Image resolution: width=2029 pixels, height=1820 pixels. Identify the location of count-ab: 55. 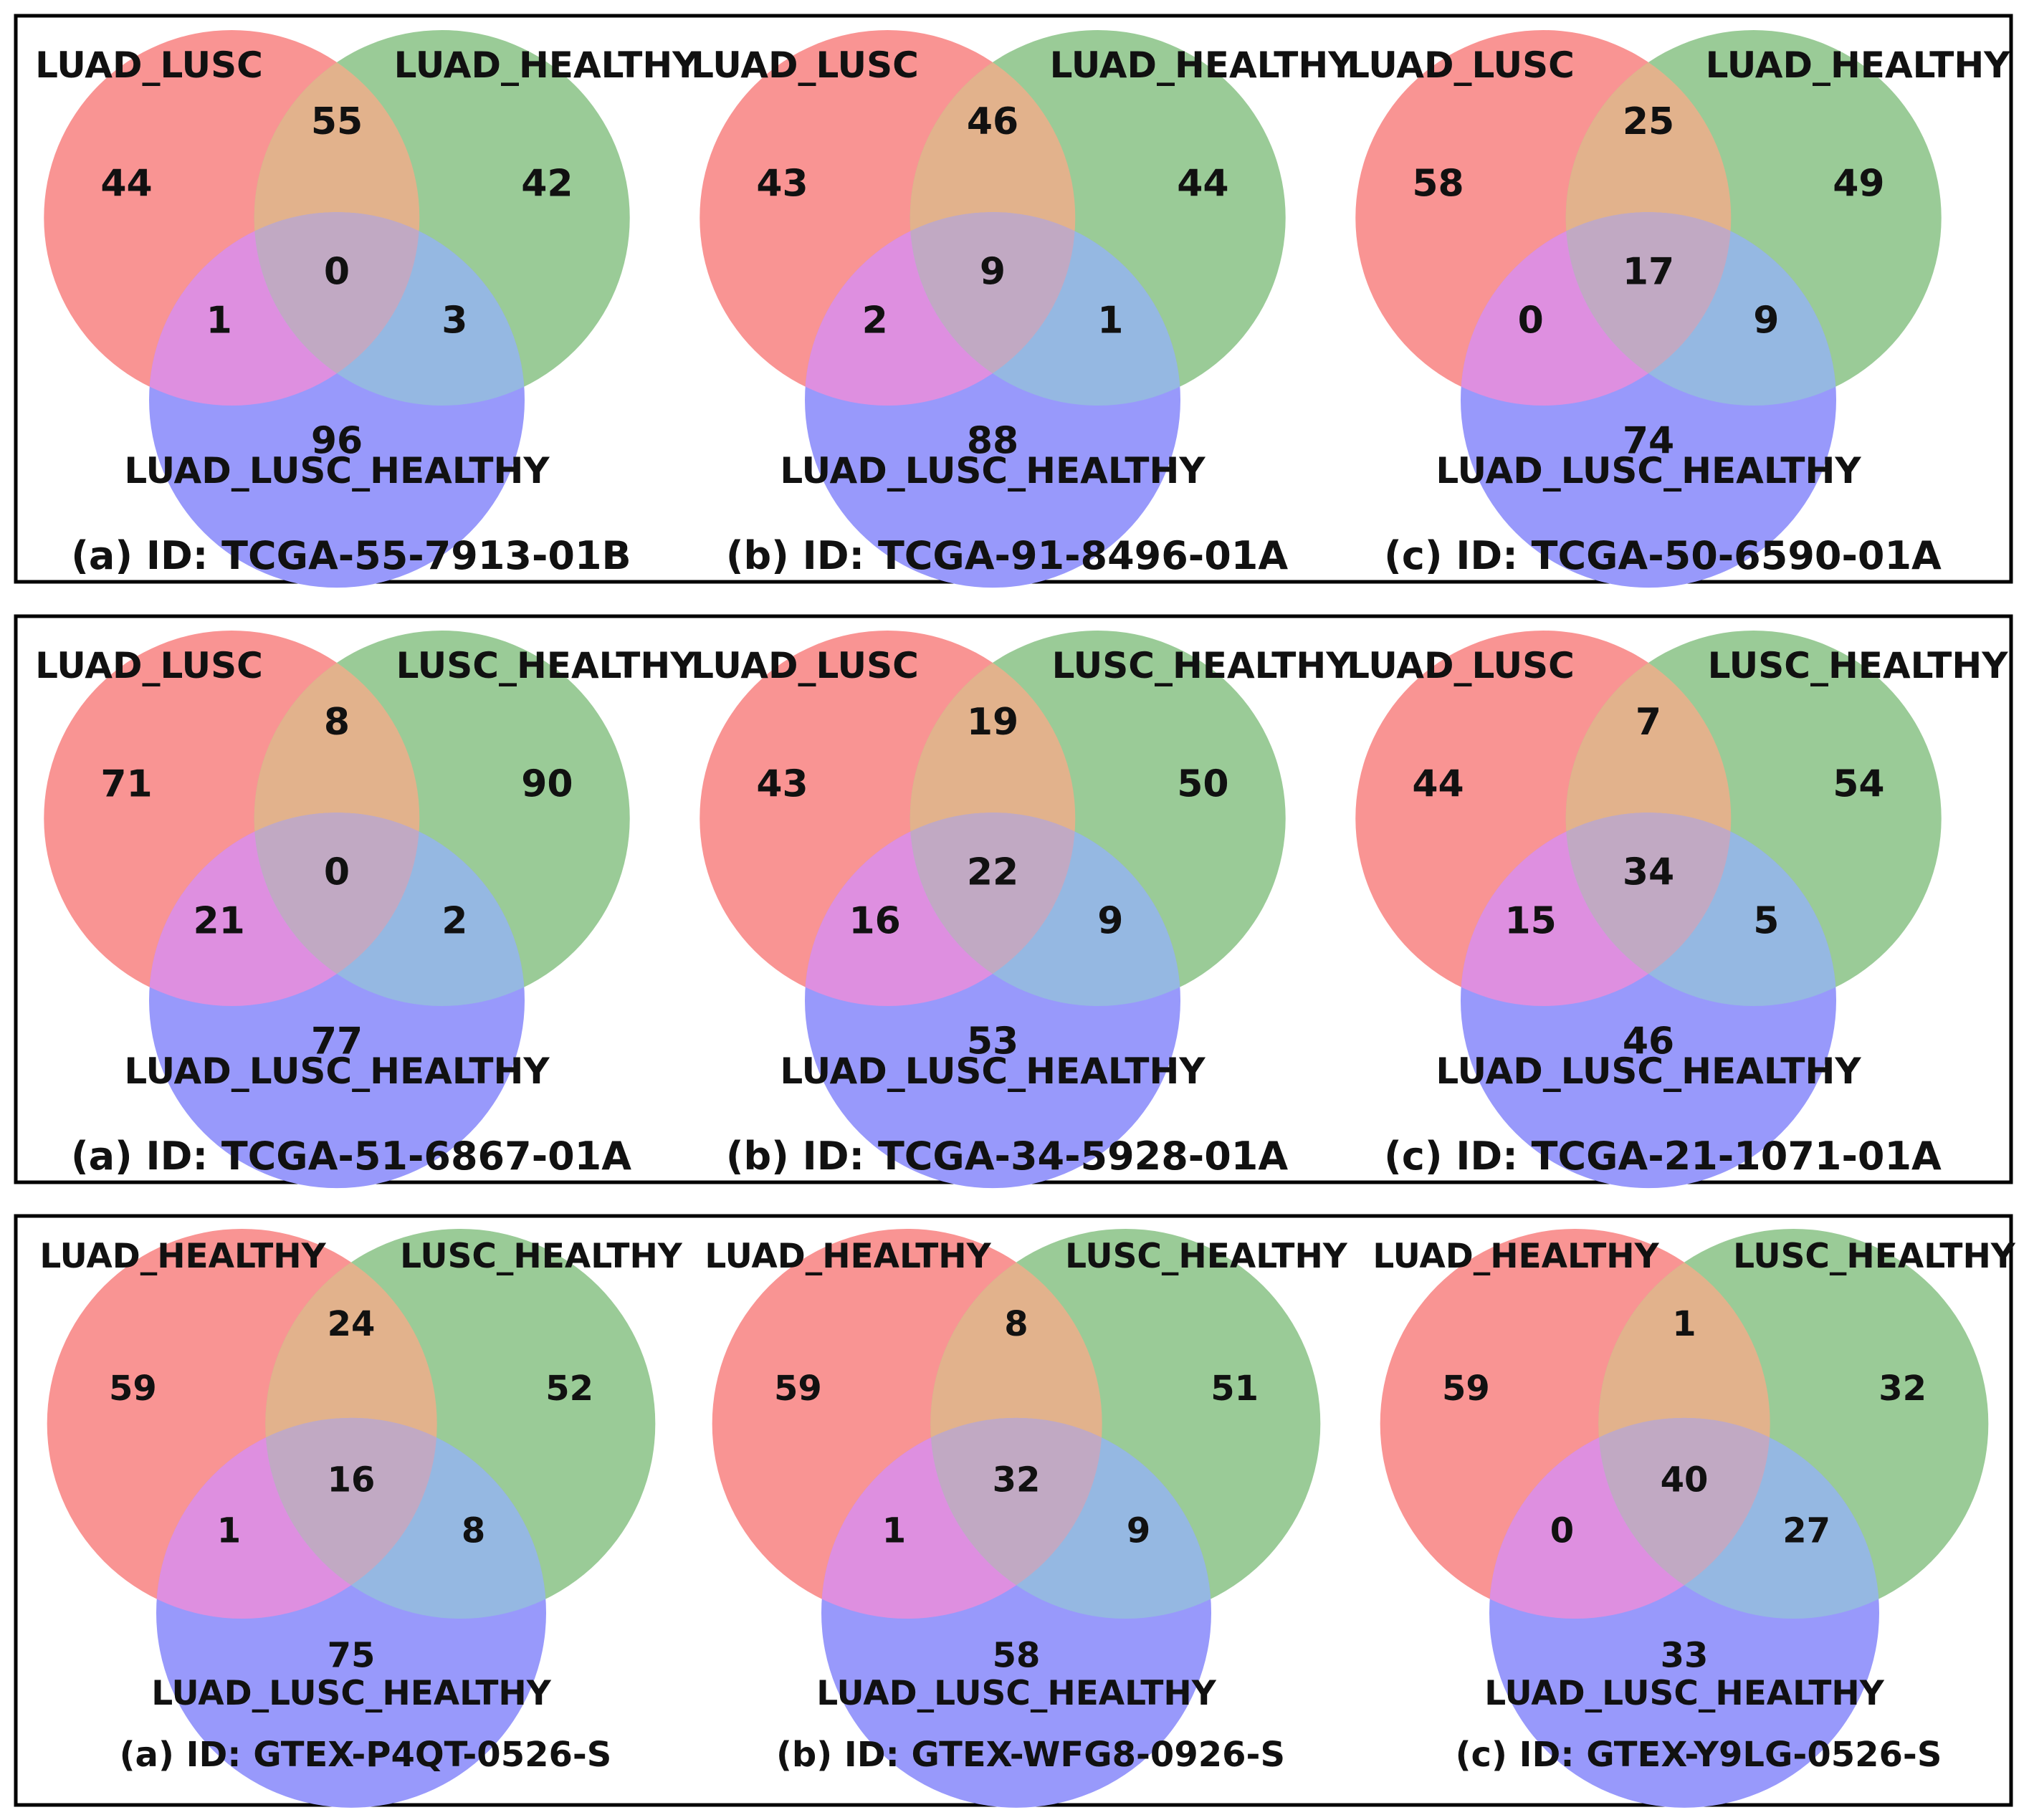
(337, 121).